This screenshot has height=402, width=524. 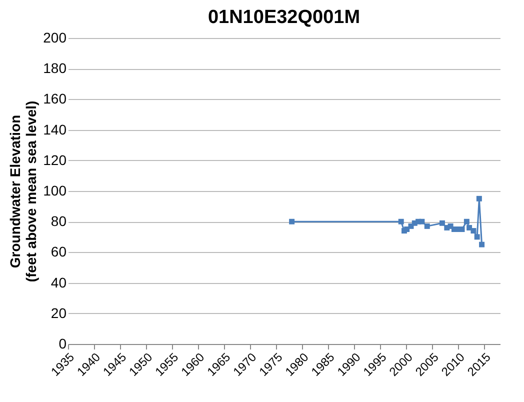 What do you see at coordinates (55, 98) in the screenshot?
I see `y-tick-label: 160` at bounding box center [55, 98].